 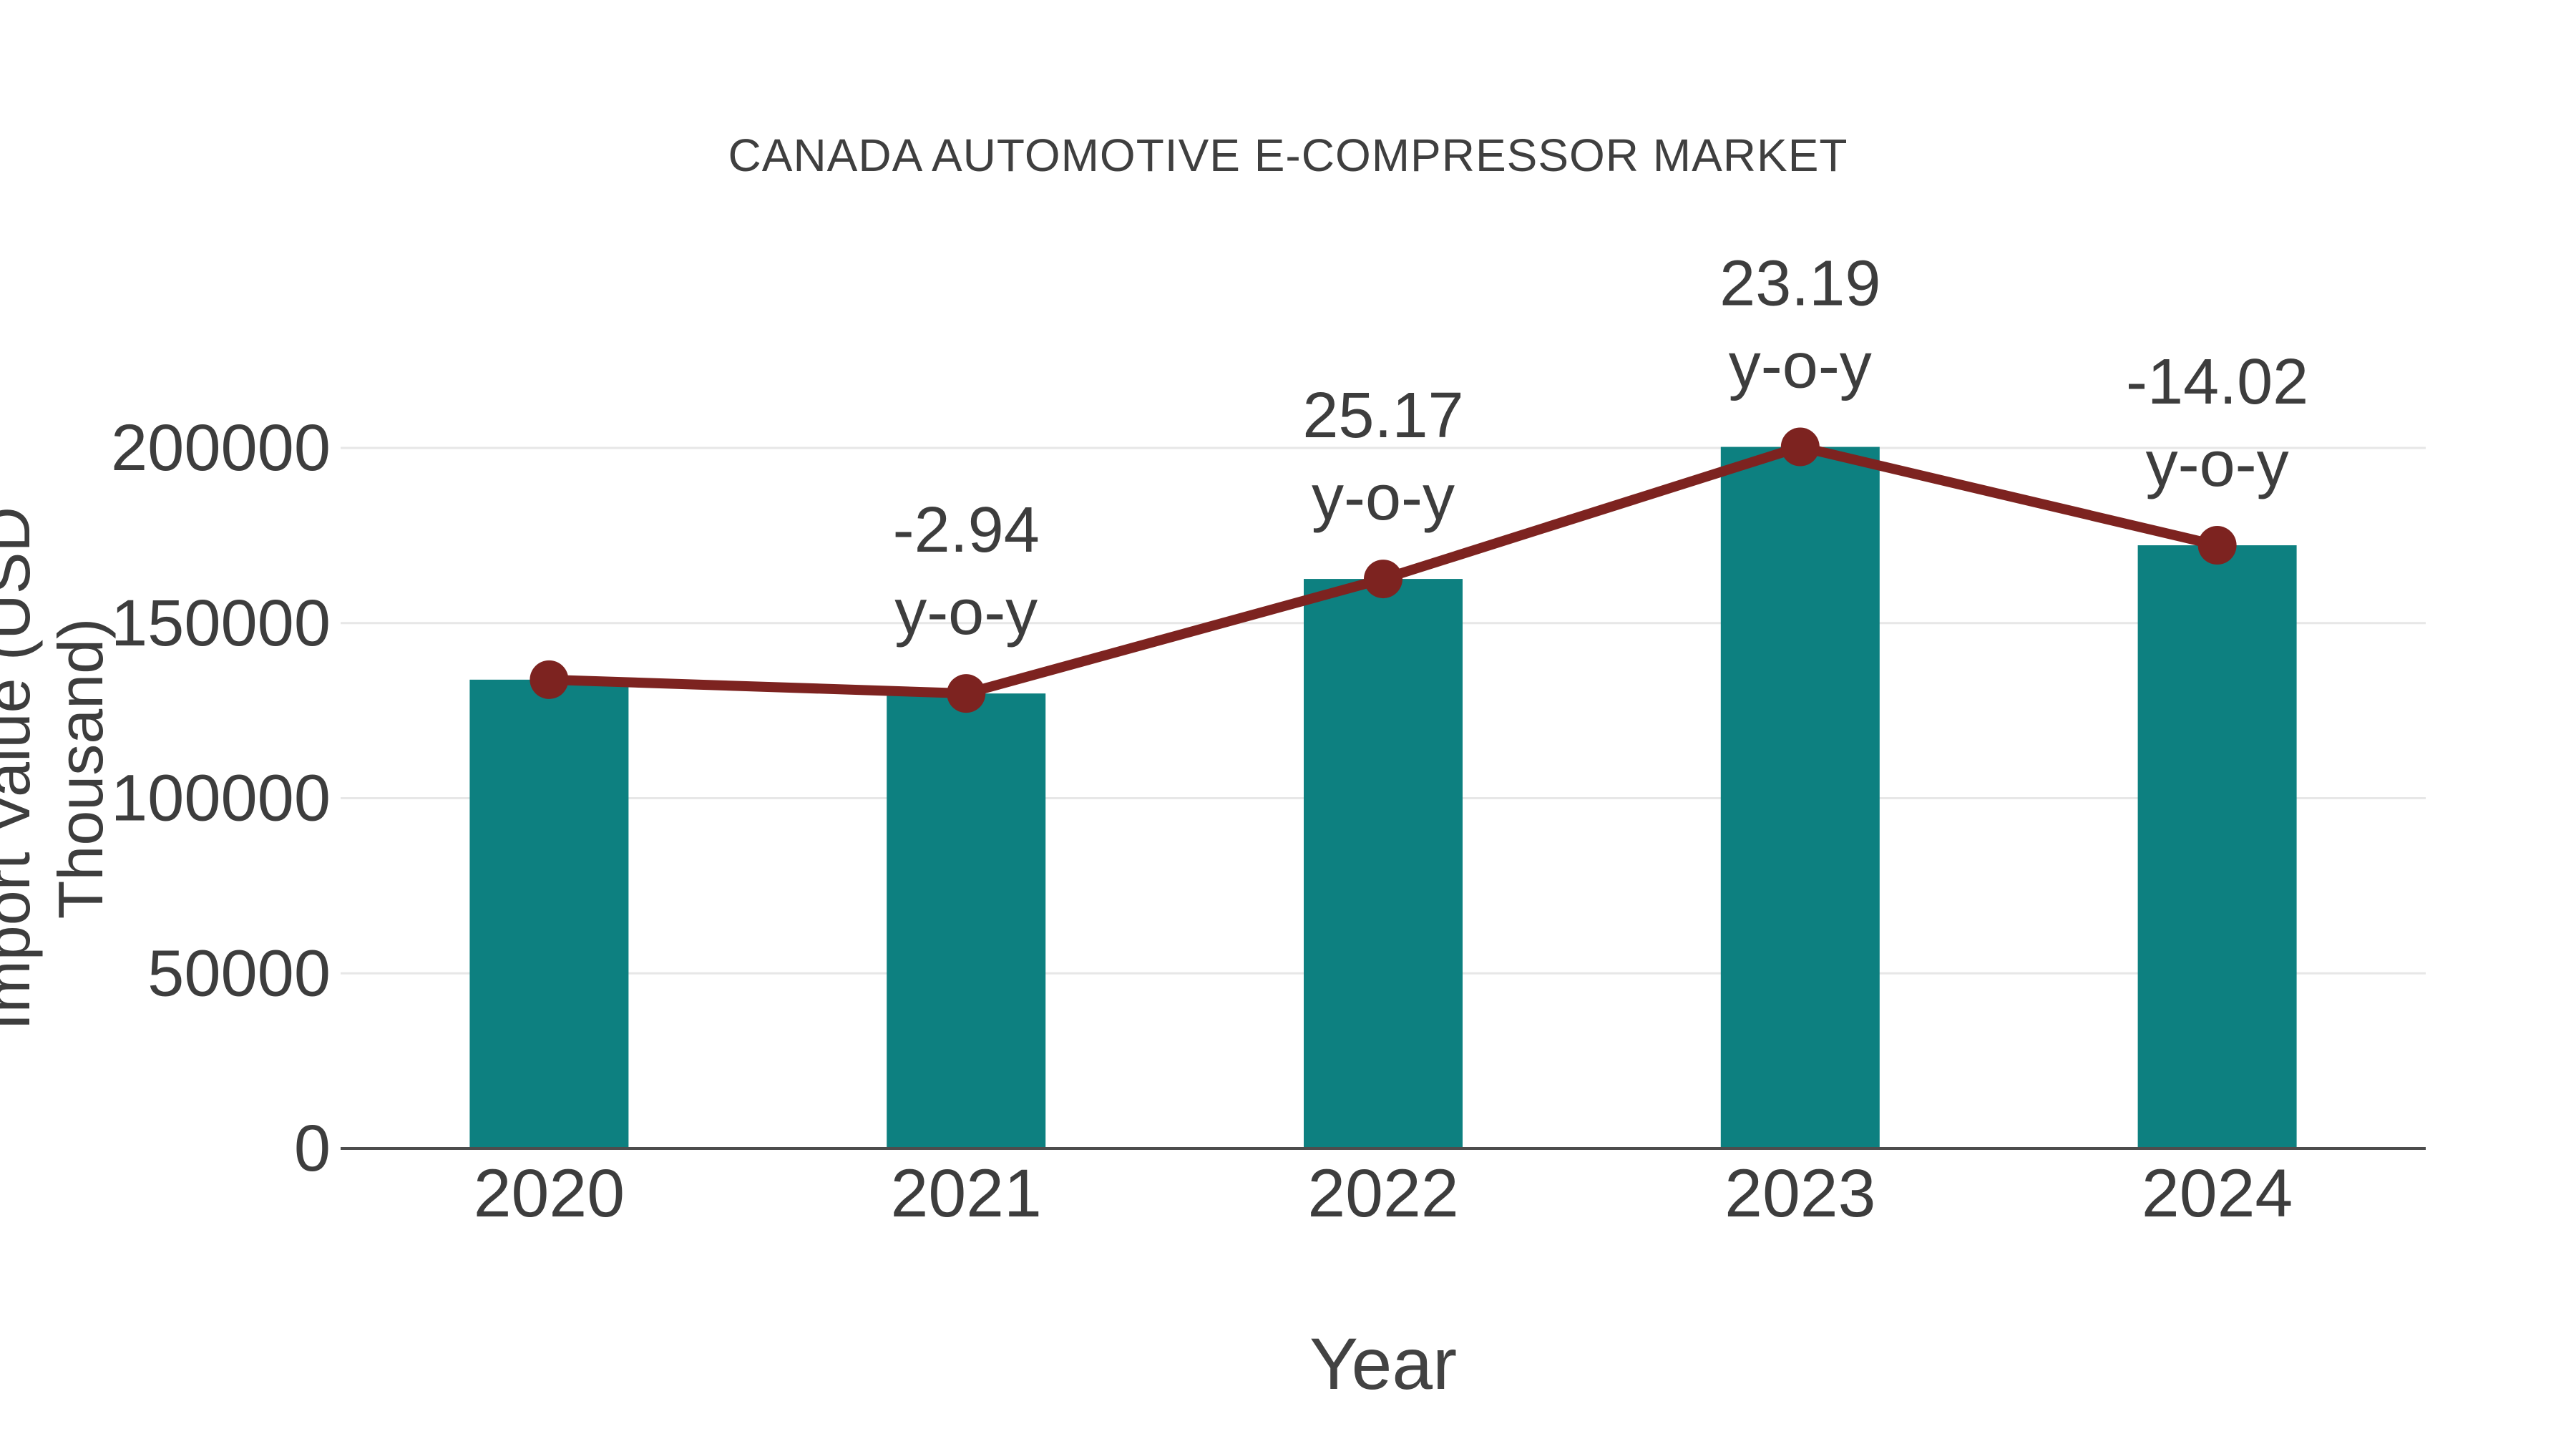 I want to click on annotation-suffix-2023: y-o-y, so click(x=1800, y=366).